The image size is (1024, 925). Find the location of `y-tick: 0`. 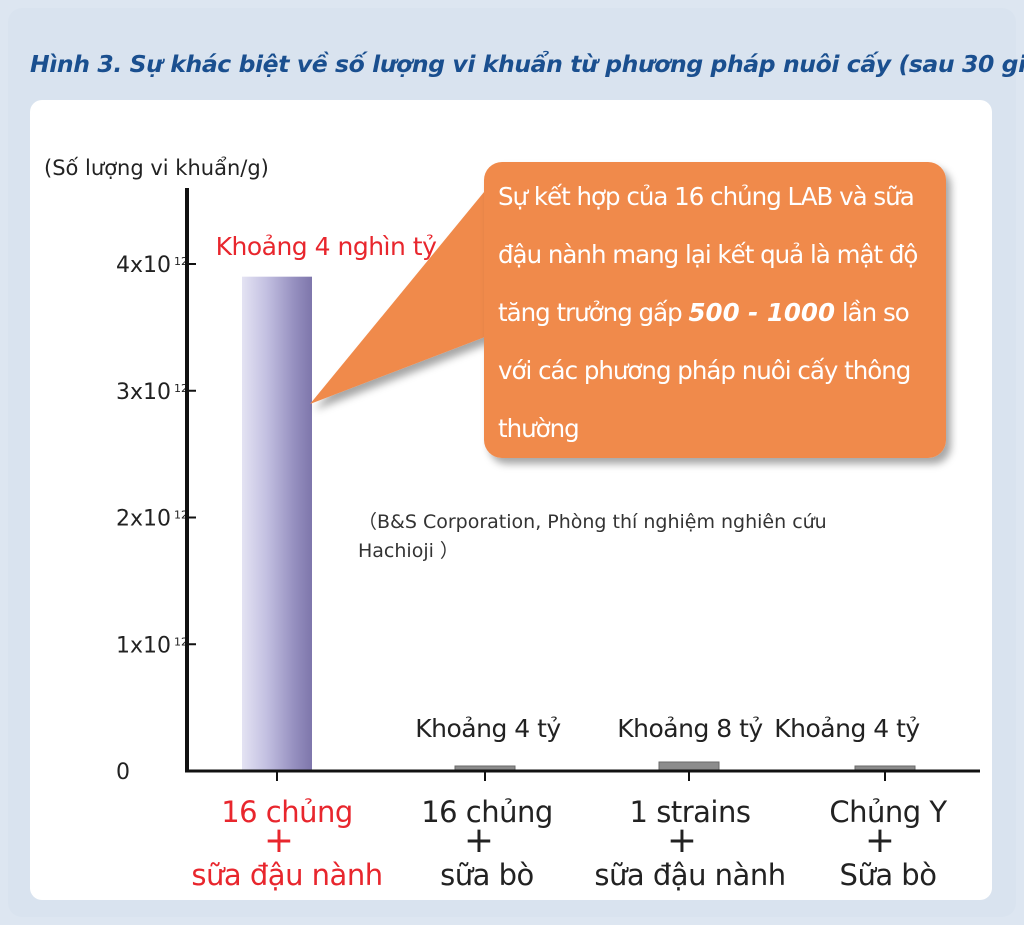

y-tick: 0 is located at coordinates (123, 772).